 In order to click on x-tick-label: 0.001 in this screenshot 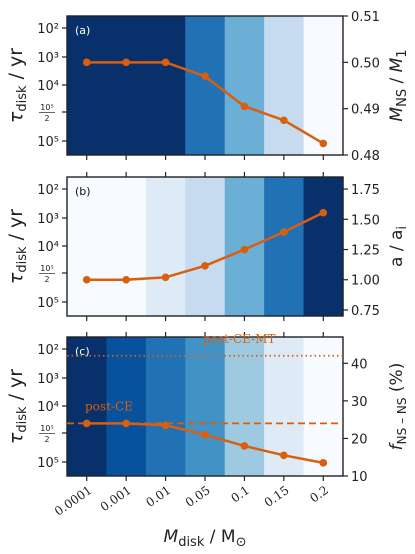, I will do `click(116, 498)`.